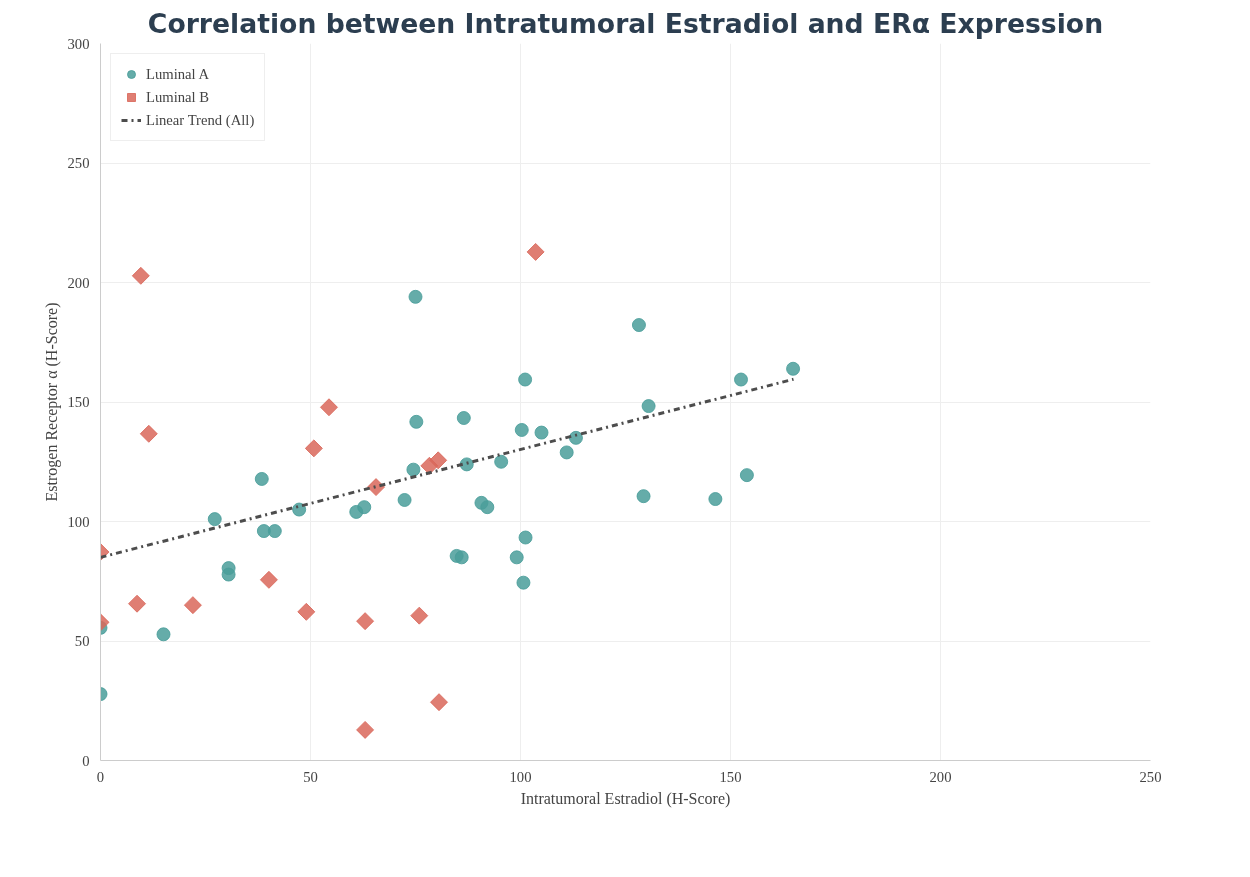 Image resolution: width=1250 pixels, height=877 pixels. What do you see at coordinates (78, 282) in the screenshot?
I see `y-tick-label: 200` at bounding box center [78, 282].